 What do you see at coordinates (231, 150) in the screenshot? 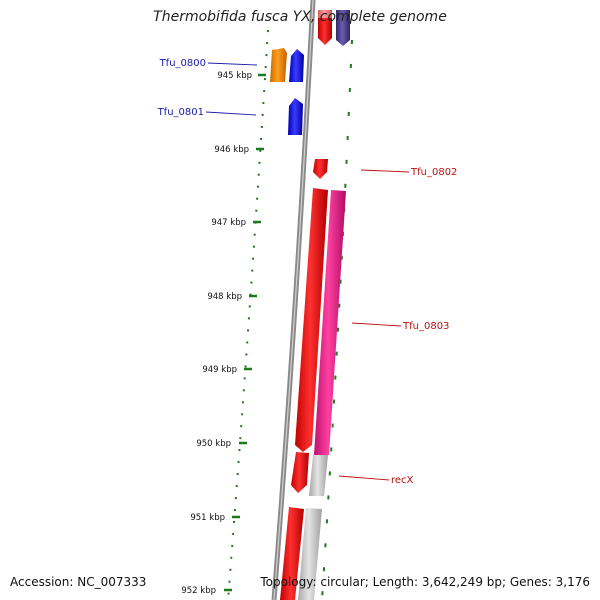
I see `tick-label: 946 kbp` at bounding box center [231, 150].